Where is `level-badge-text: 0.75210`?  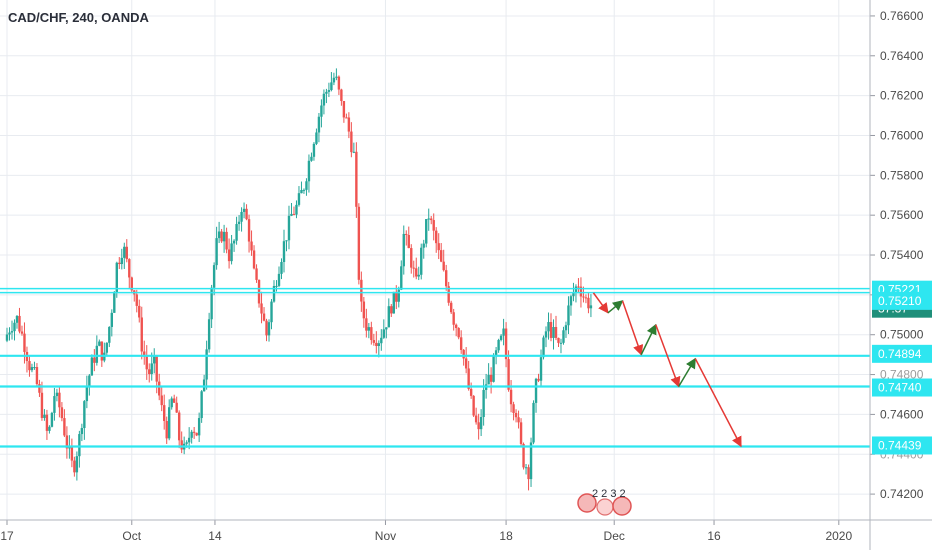
level-badge-text: 0.75210 is located at coordinates (900, 301).